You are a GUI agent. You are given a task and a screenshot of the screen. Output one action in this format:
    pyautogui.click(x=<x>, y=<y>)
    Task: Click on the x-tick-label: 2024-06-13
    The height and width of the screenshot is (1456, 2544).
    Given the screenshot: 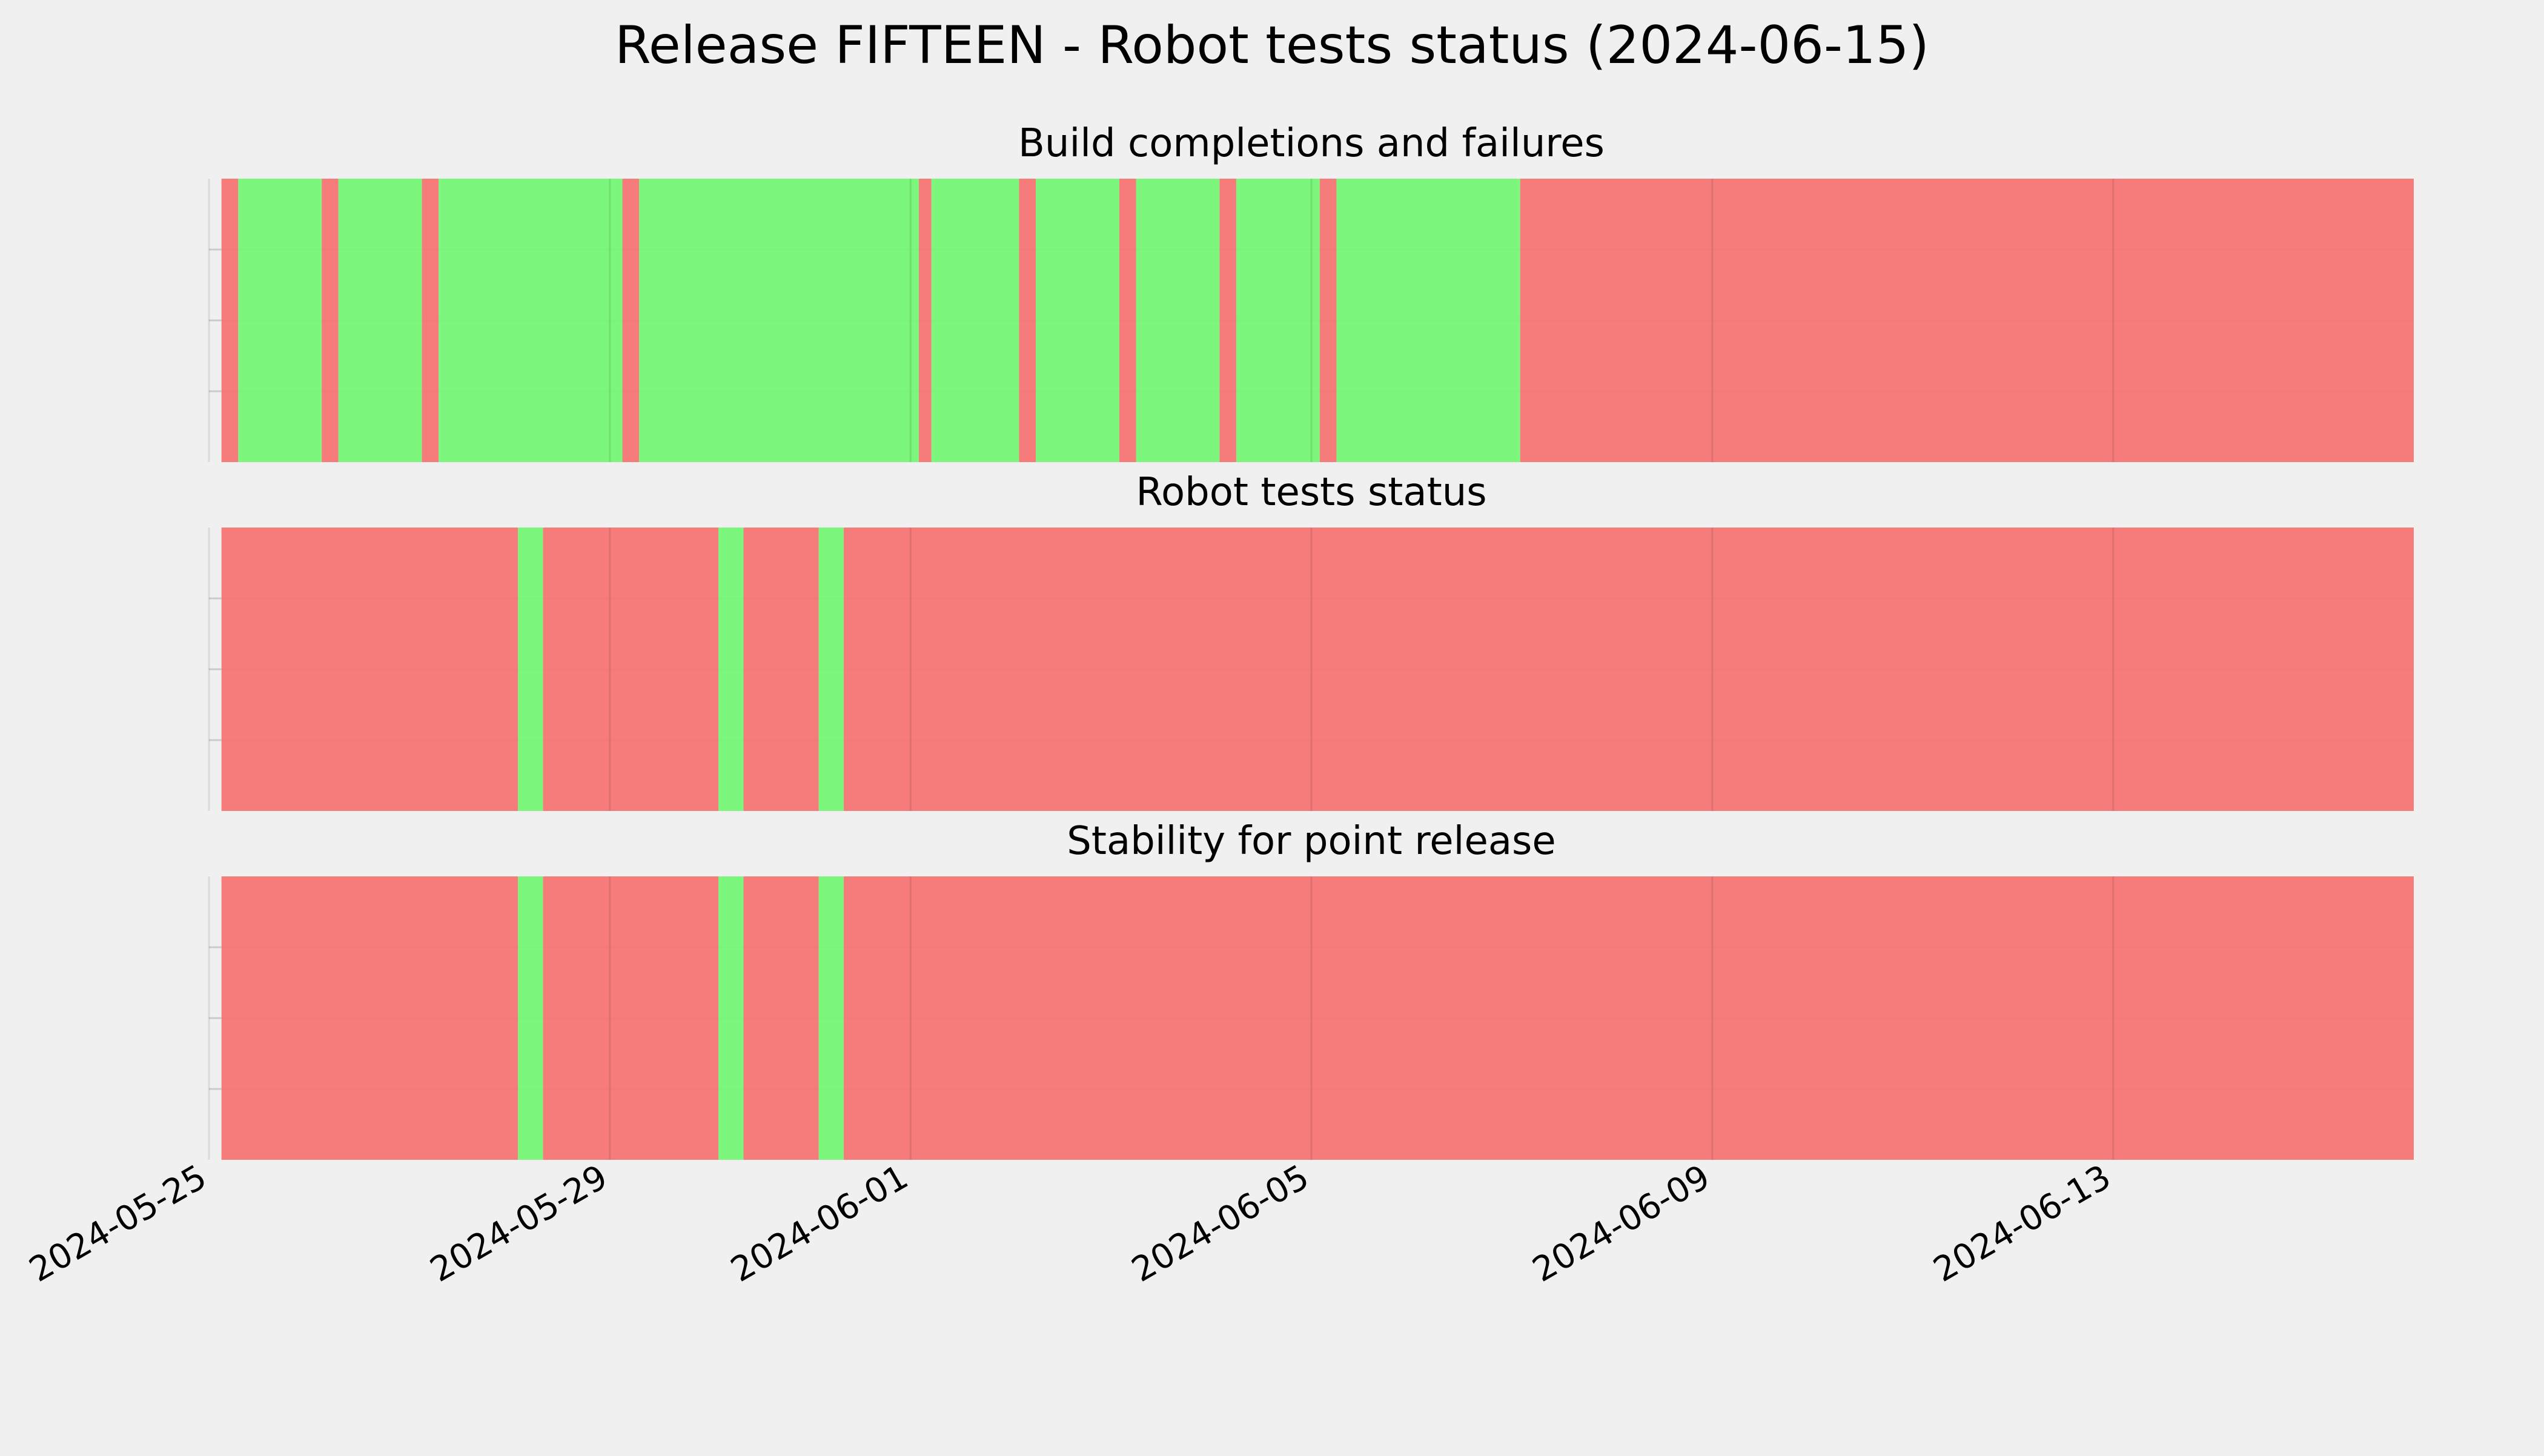 What is the action you would take?
    pyautogui.click(x=2022, y=1223)
    